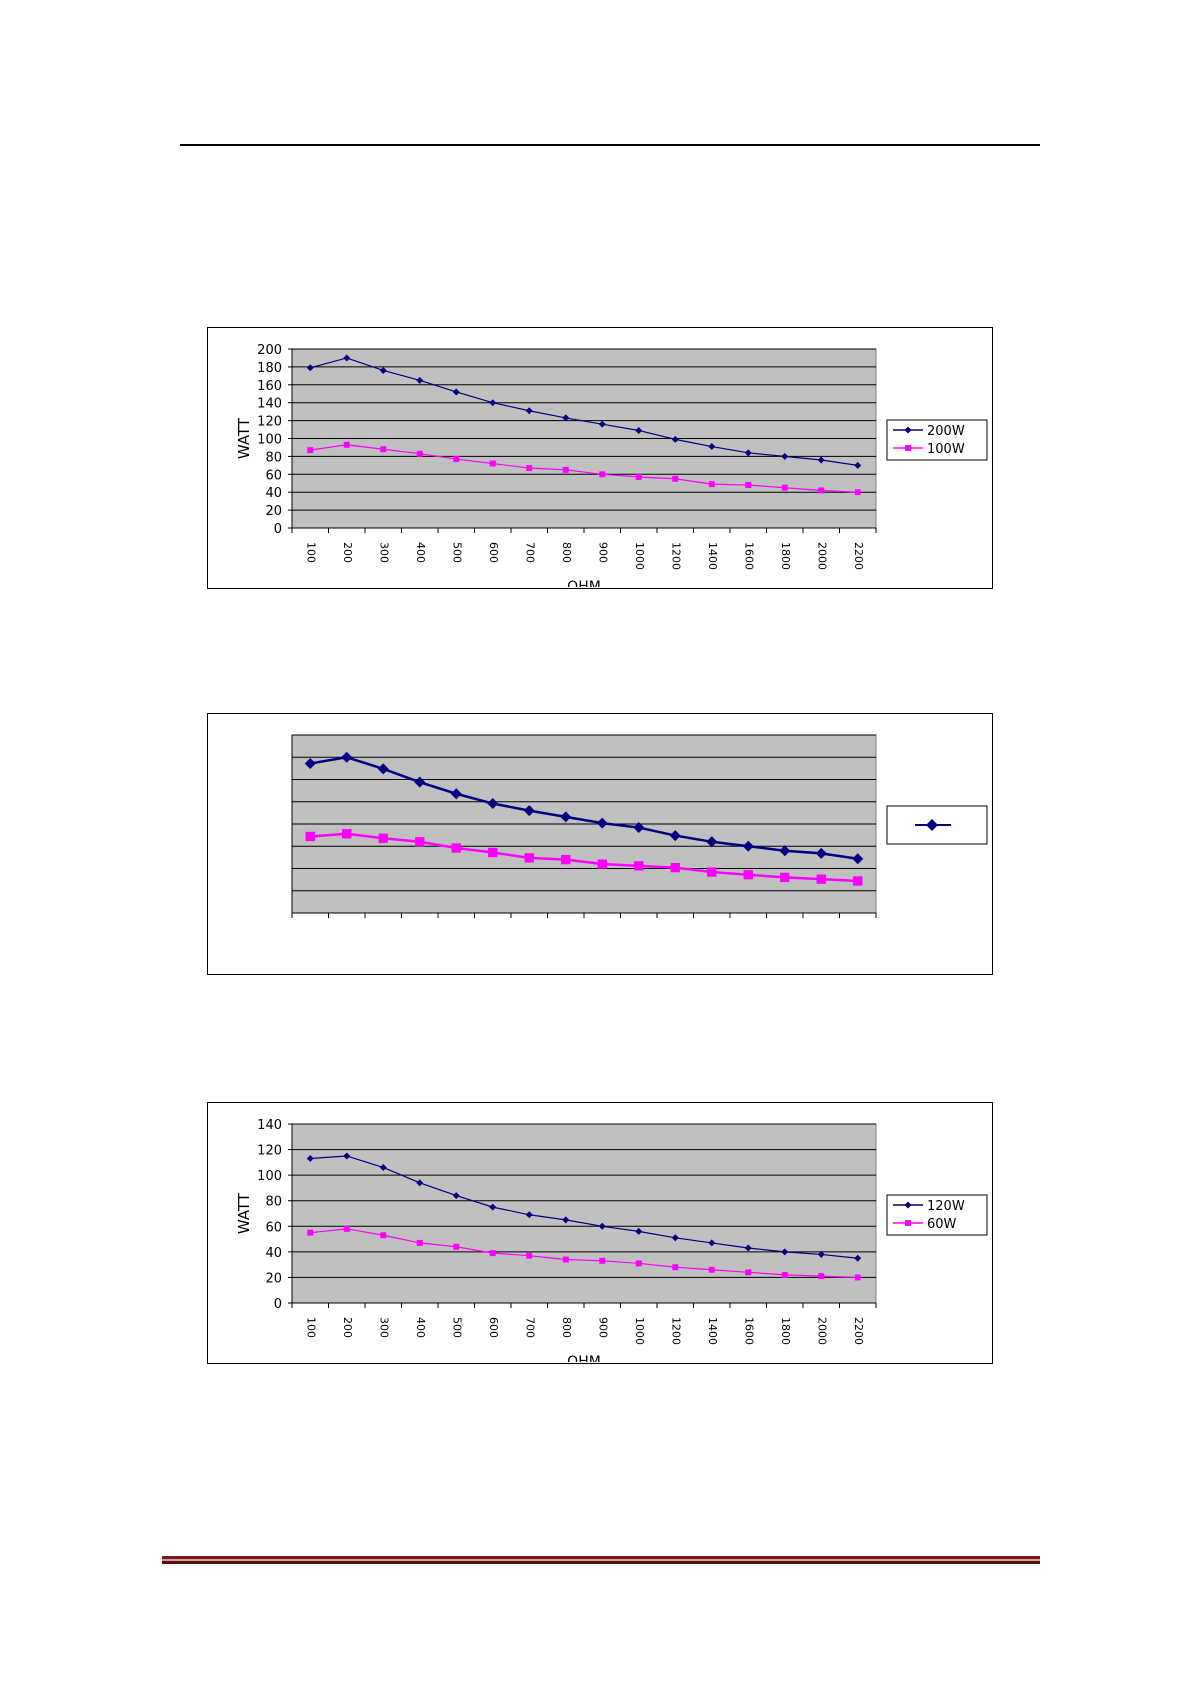 The image size is (1191, 1684). Describe the element at coordinates (269, 1125) in the screenshot. I see `chart-3-y-tick-label: 140` at that location.